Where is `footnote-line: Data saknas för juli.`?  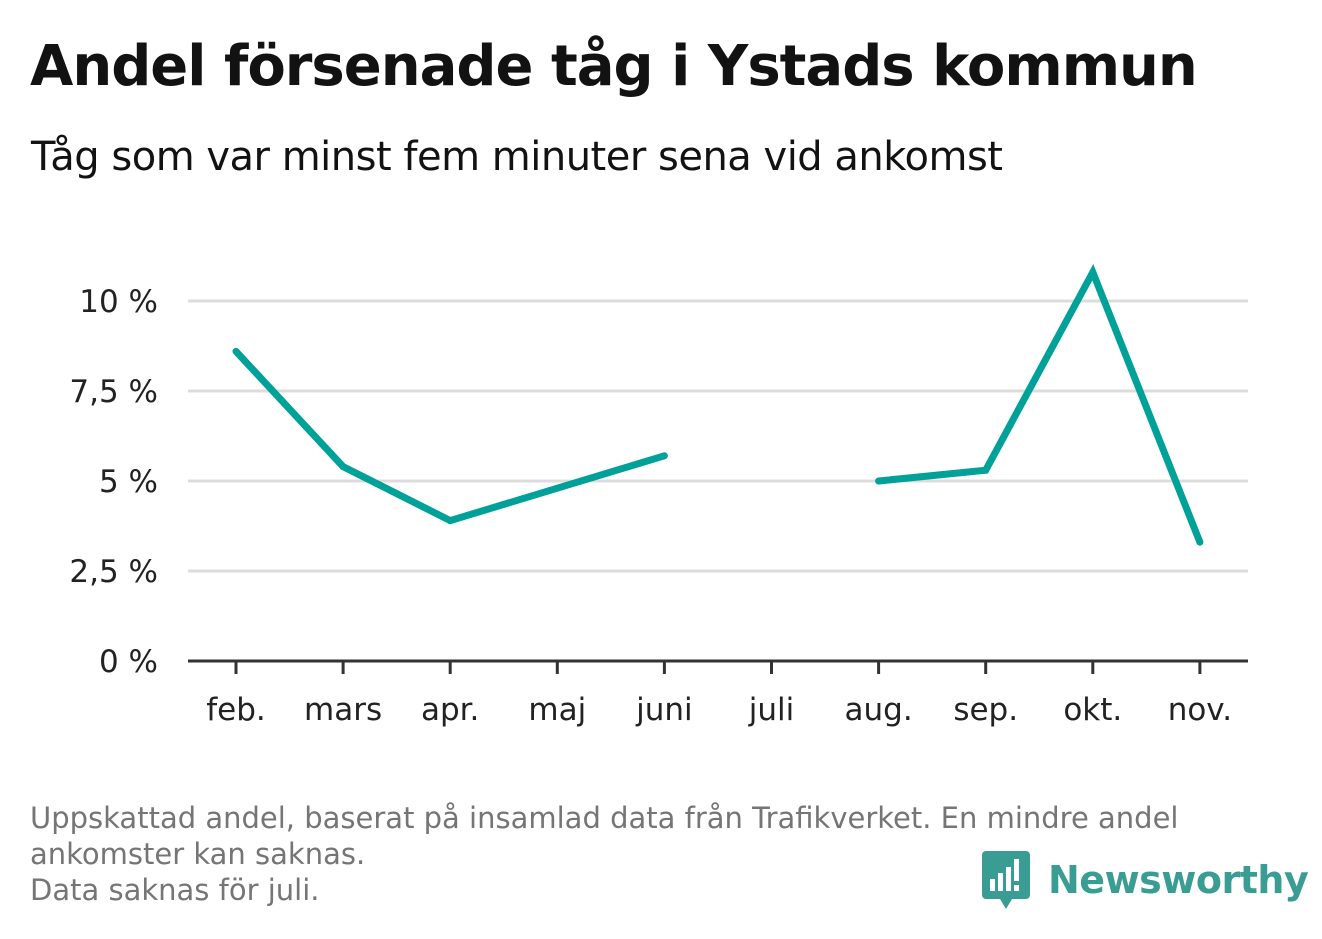
footnote-line: Data saknas för juli. is located at coordinates (175, 890).